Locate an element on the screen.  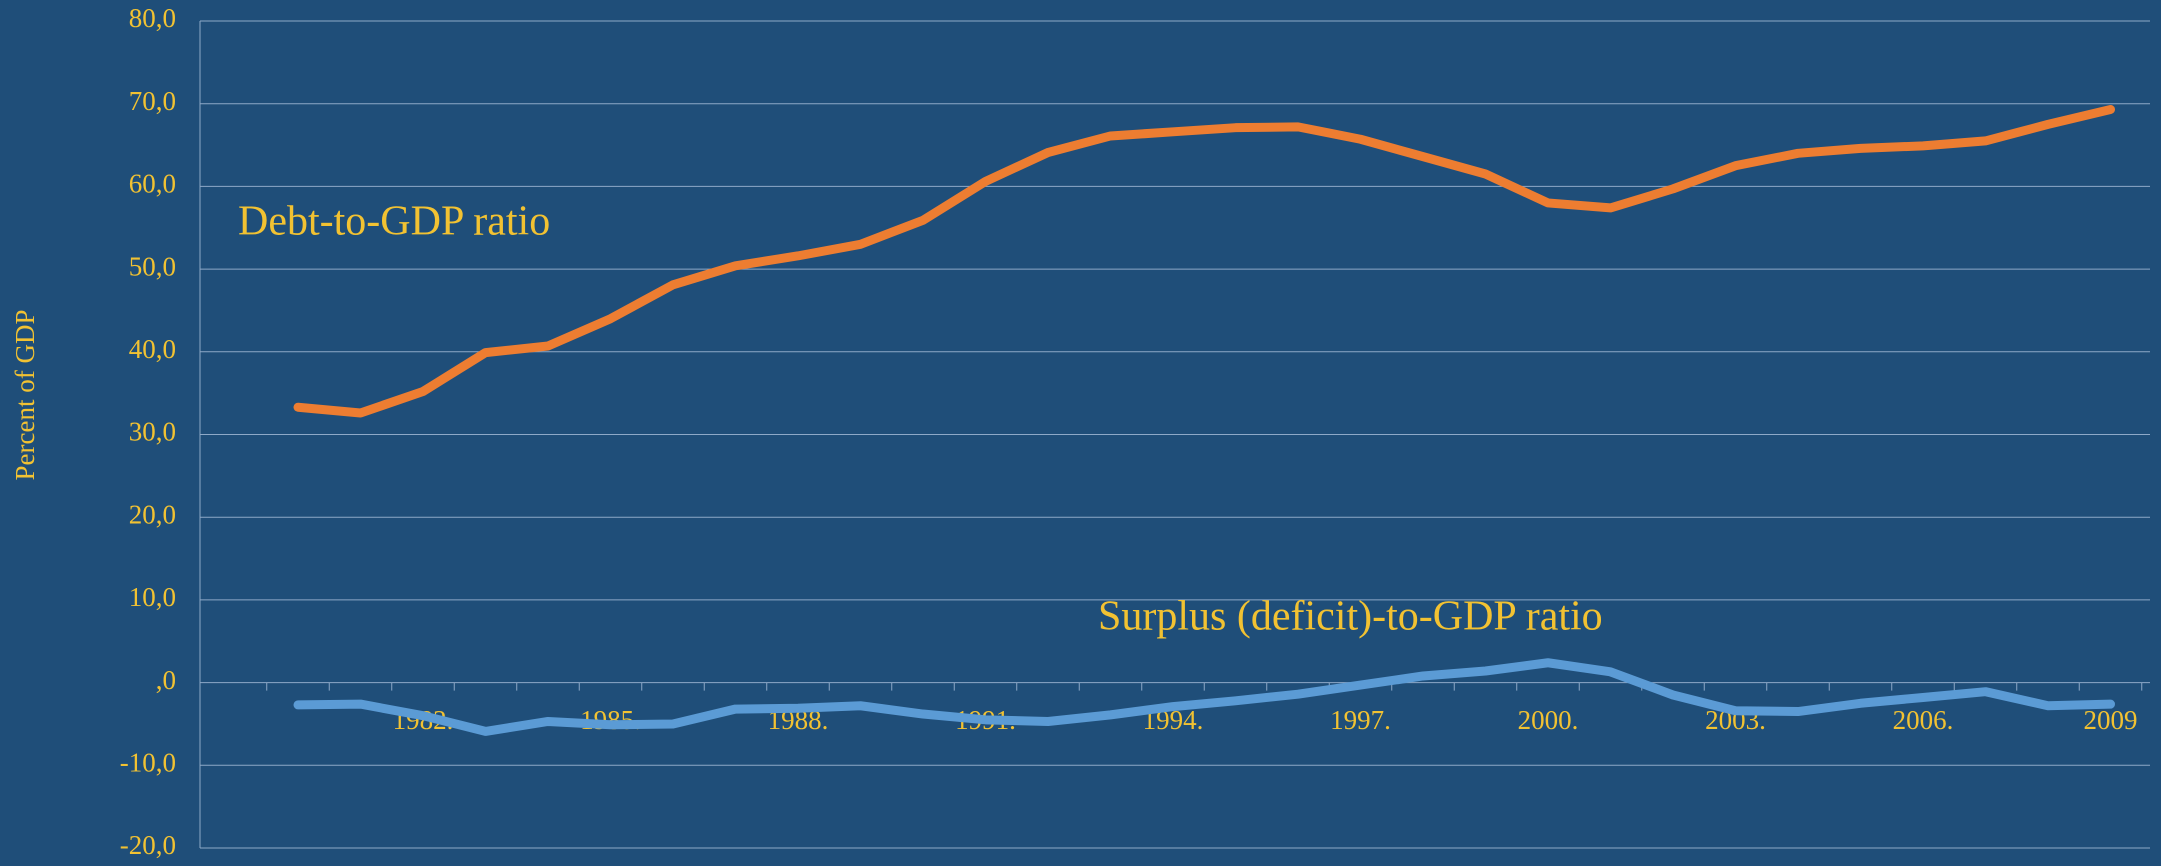
y-tick-label: 10,0 is located at coordinates (152, 597).